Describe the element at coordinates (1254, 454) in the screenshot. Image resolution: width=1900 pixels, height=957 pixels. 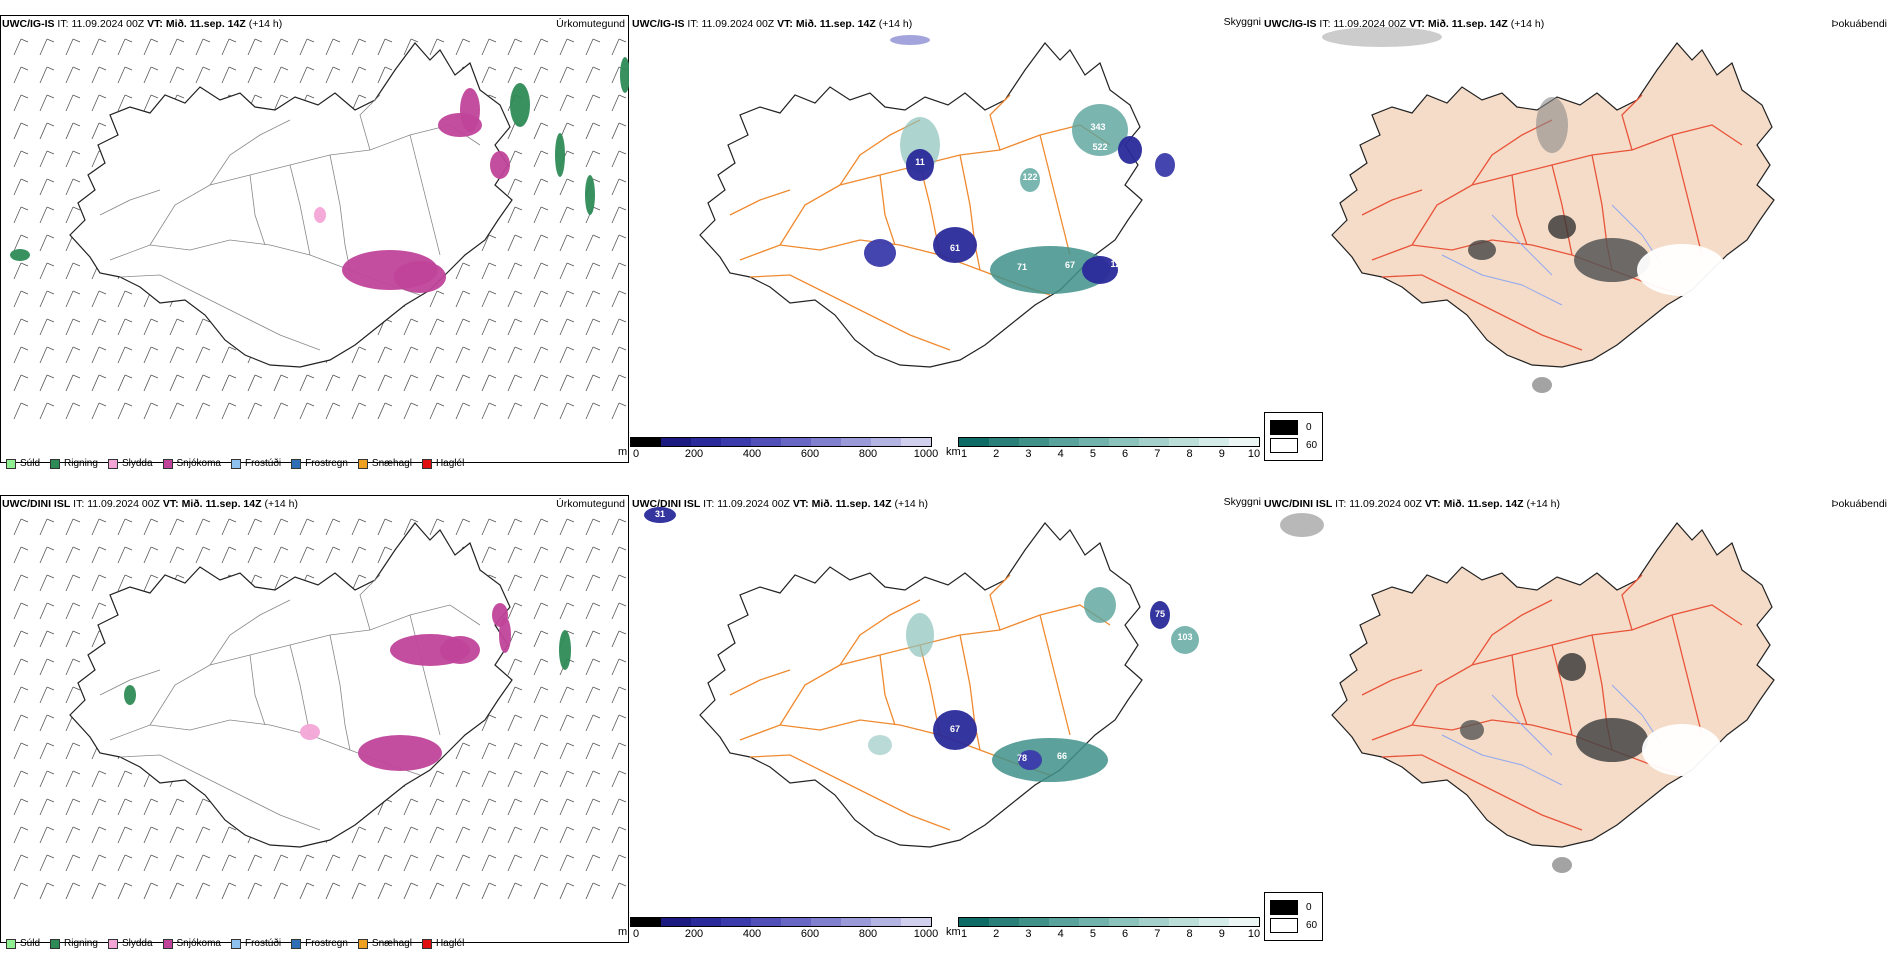
I see `colorbar-tick-label: 10` at that location.